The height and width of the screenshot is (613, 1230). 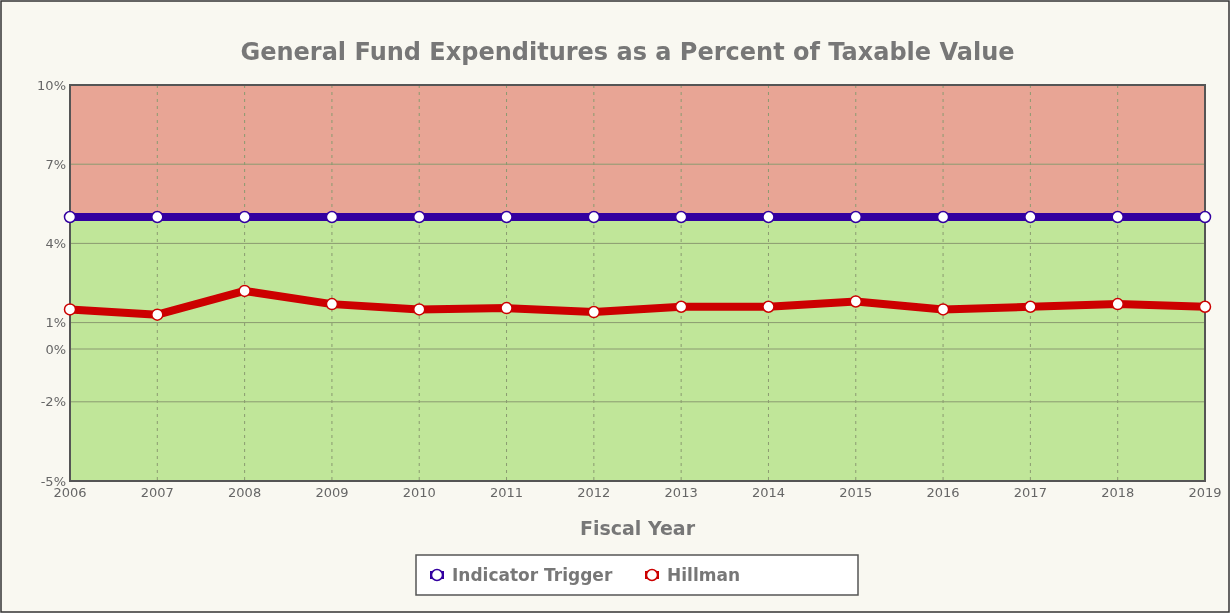 I want to click on x-tick-label: 2008, so click(x=245, y=492).